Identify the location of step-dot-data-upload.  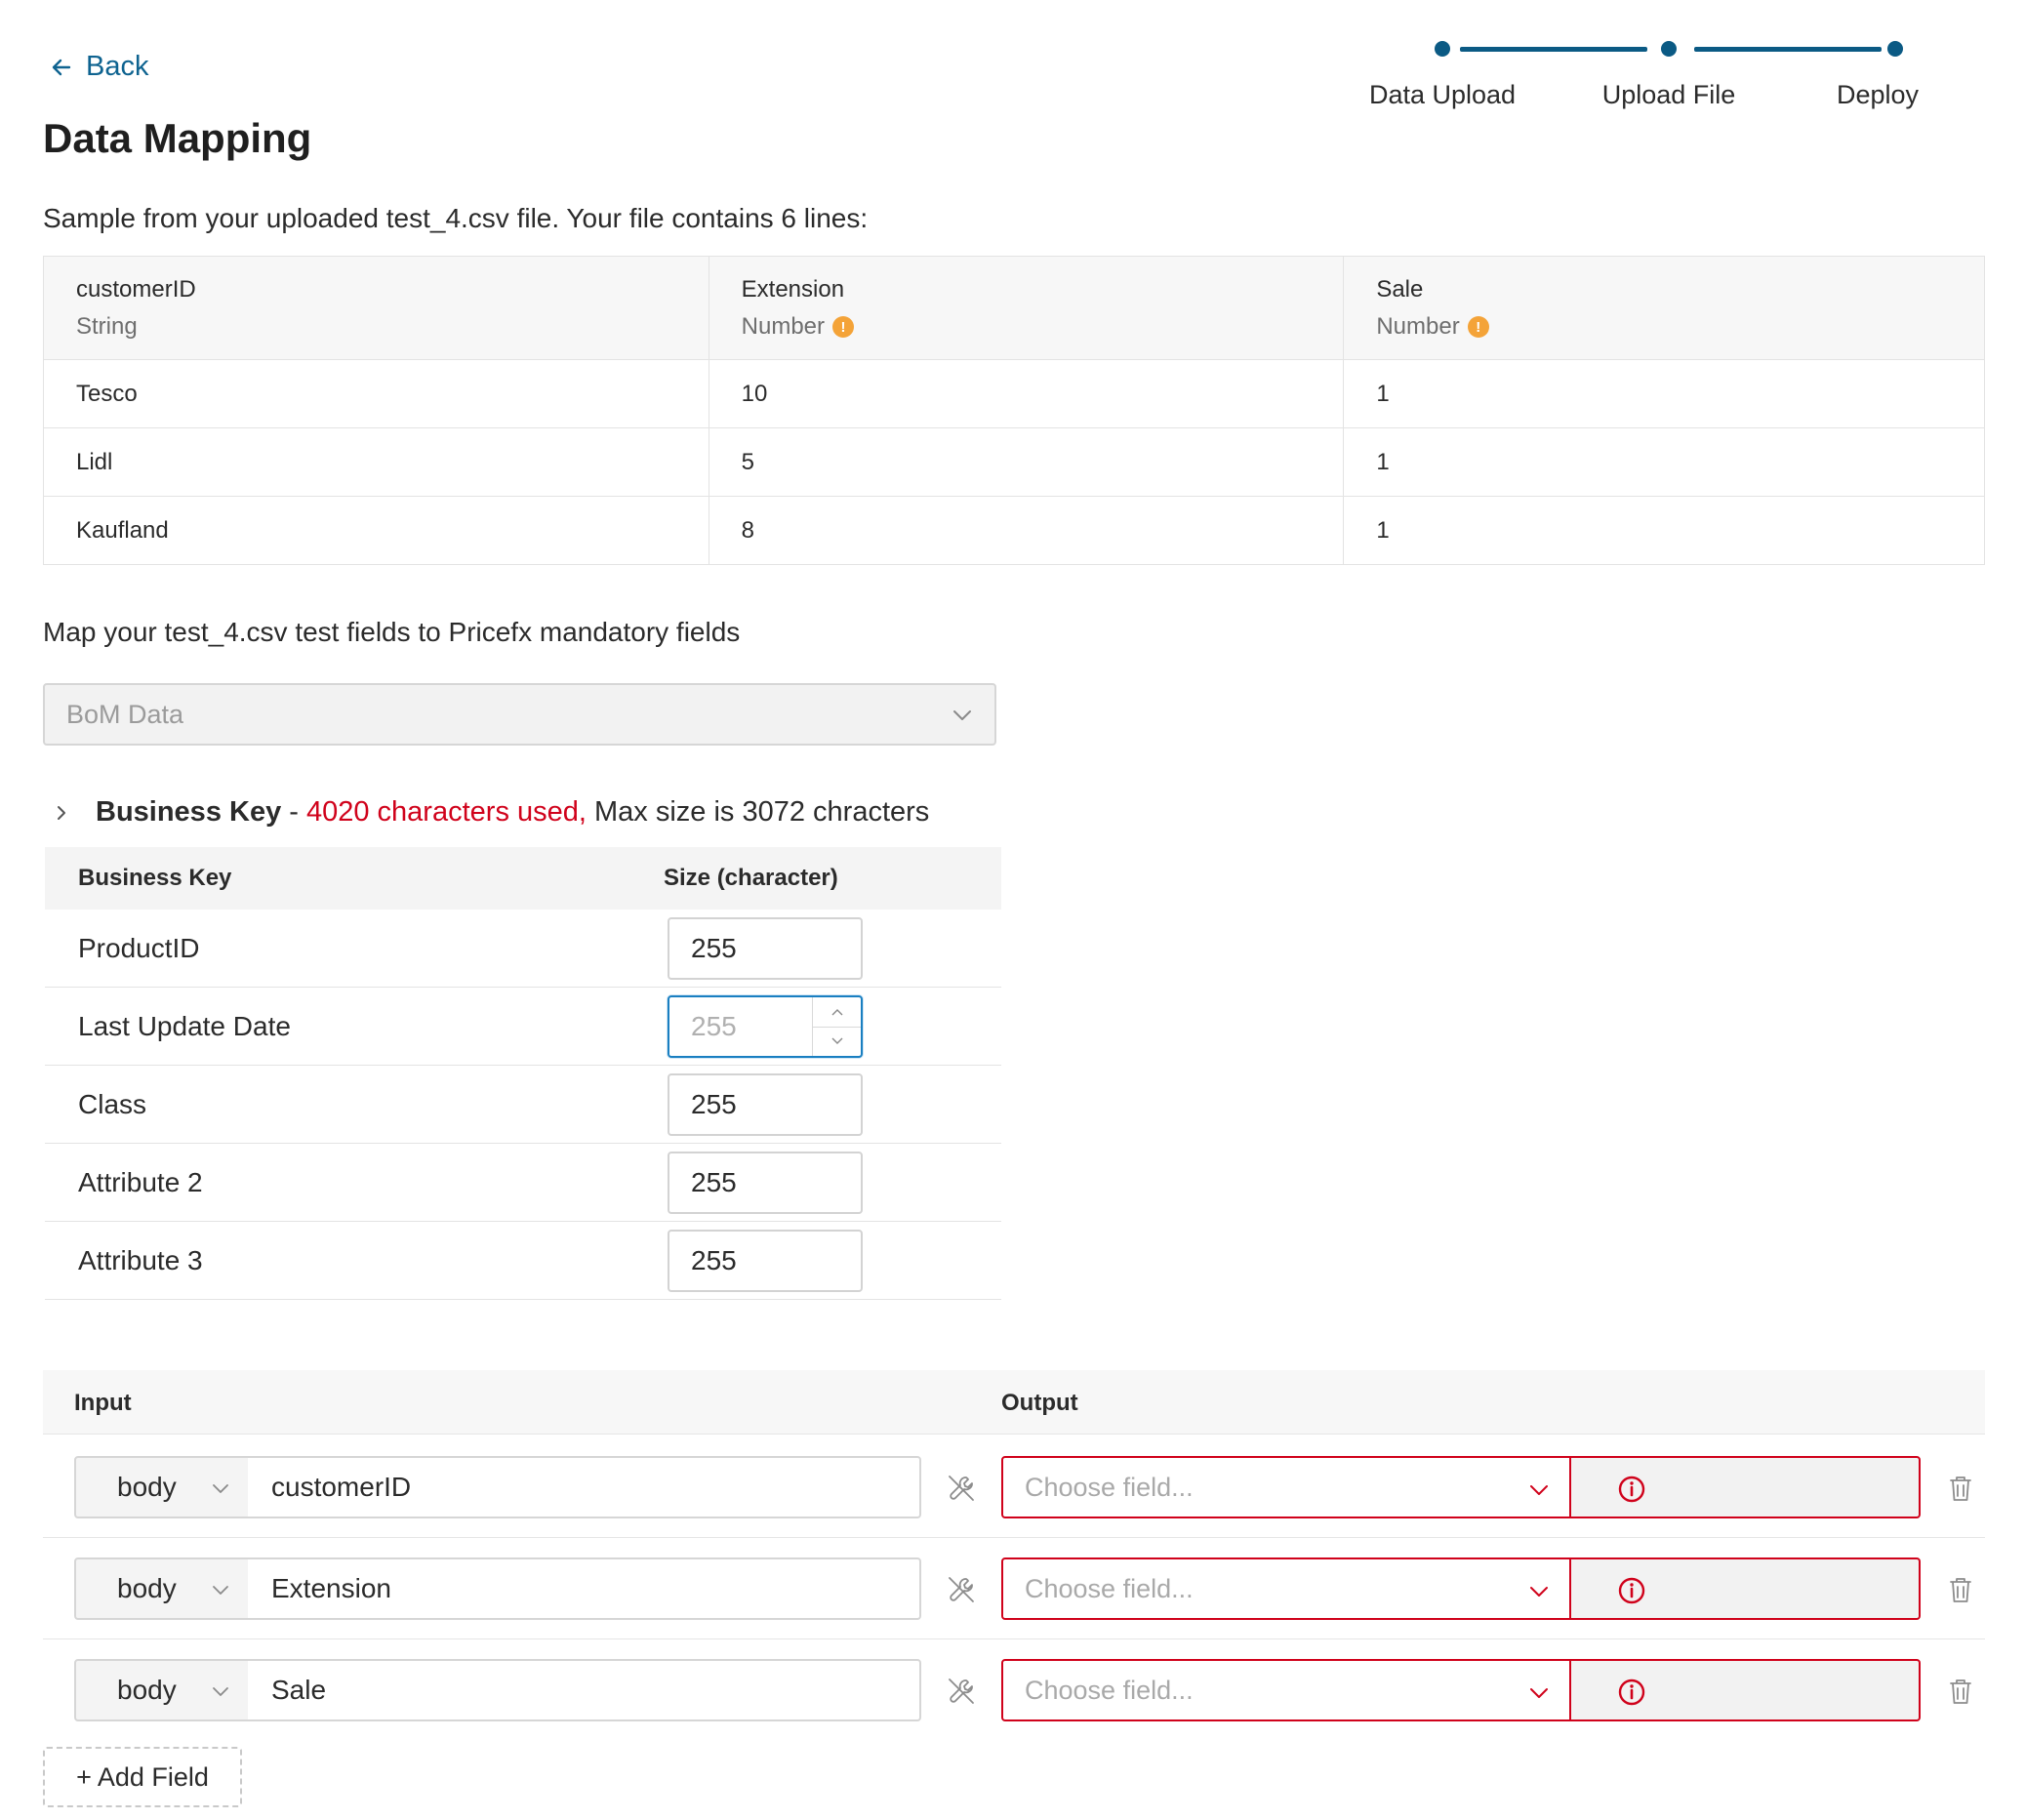
(1443, 49).